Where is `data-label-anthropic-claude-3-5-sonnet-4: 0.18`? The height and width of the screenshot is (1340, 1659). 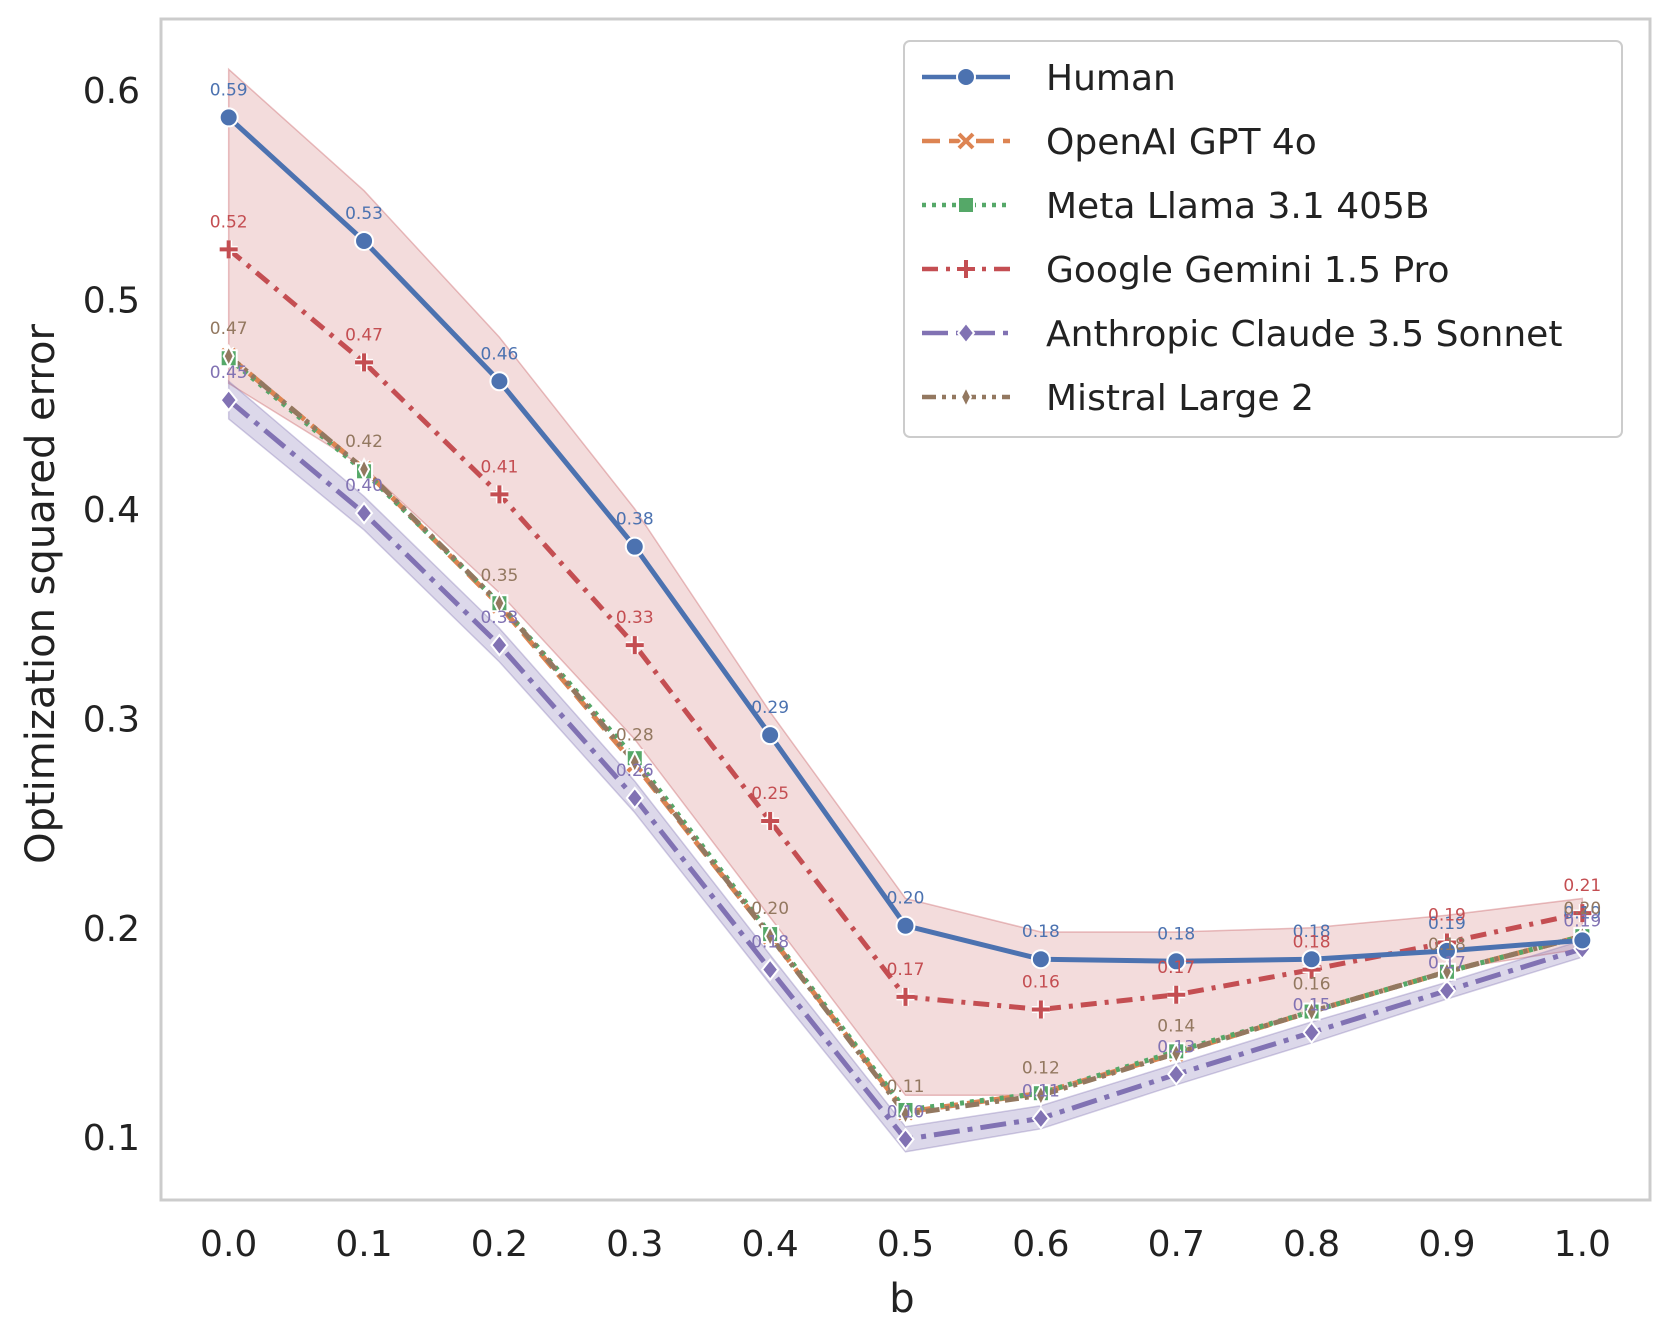 data-label-anthropic-claude-3-5-sonnet-4: 0.18 is located at coordinates (770, 943).